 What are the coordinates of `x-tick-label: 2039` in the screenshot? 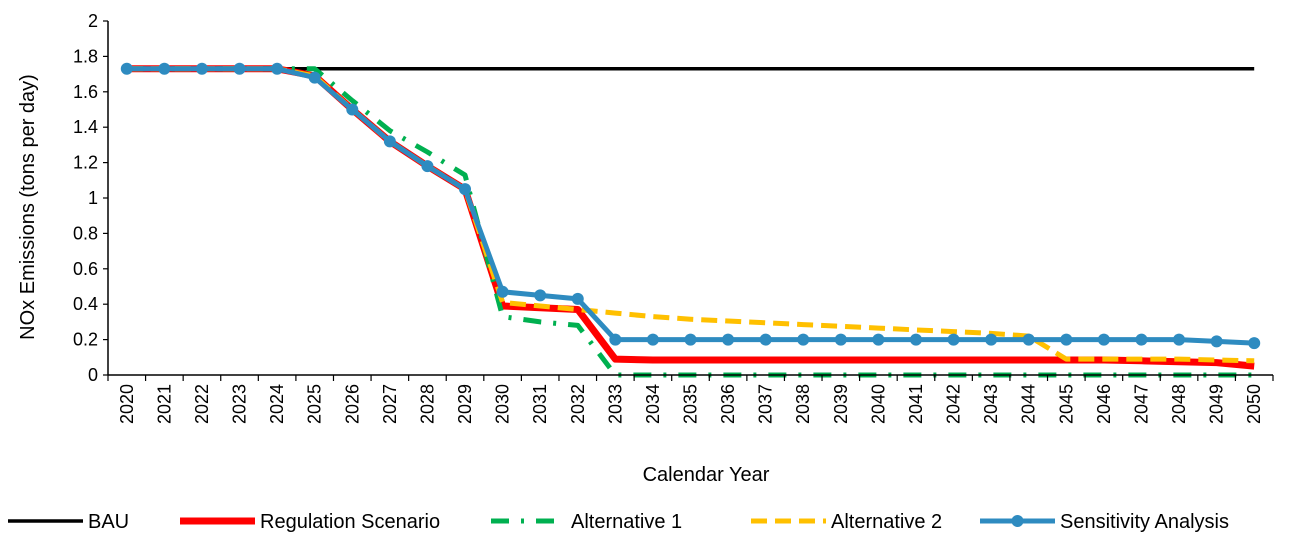 It's located at (841, 404).